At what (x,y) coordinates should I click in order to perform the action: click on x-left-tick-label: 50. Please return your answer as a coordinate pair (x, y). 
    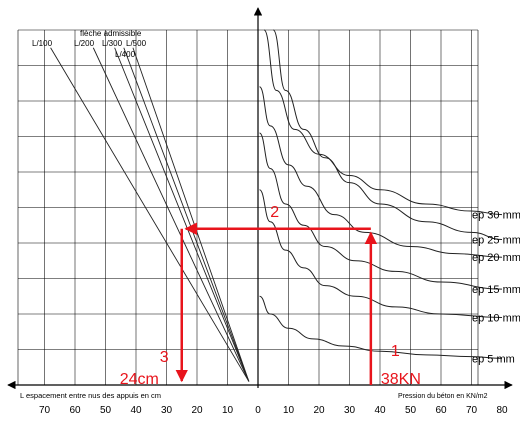
    Looking at the image, I should click on (106, 410).